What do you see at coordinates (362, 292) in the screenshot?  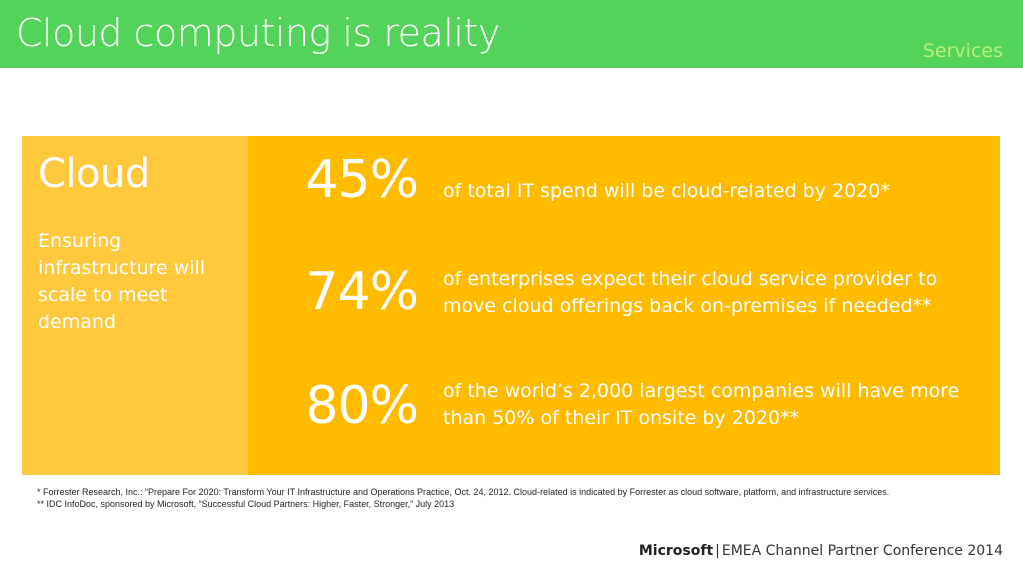 I see `stat-value: 74%` at bounding box center [362, 292].